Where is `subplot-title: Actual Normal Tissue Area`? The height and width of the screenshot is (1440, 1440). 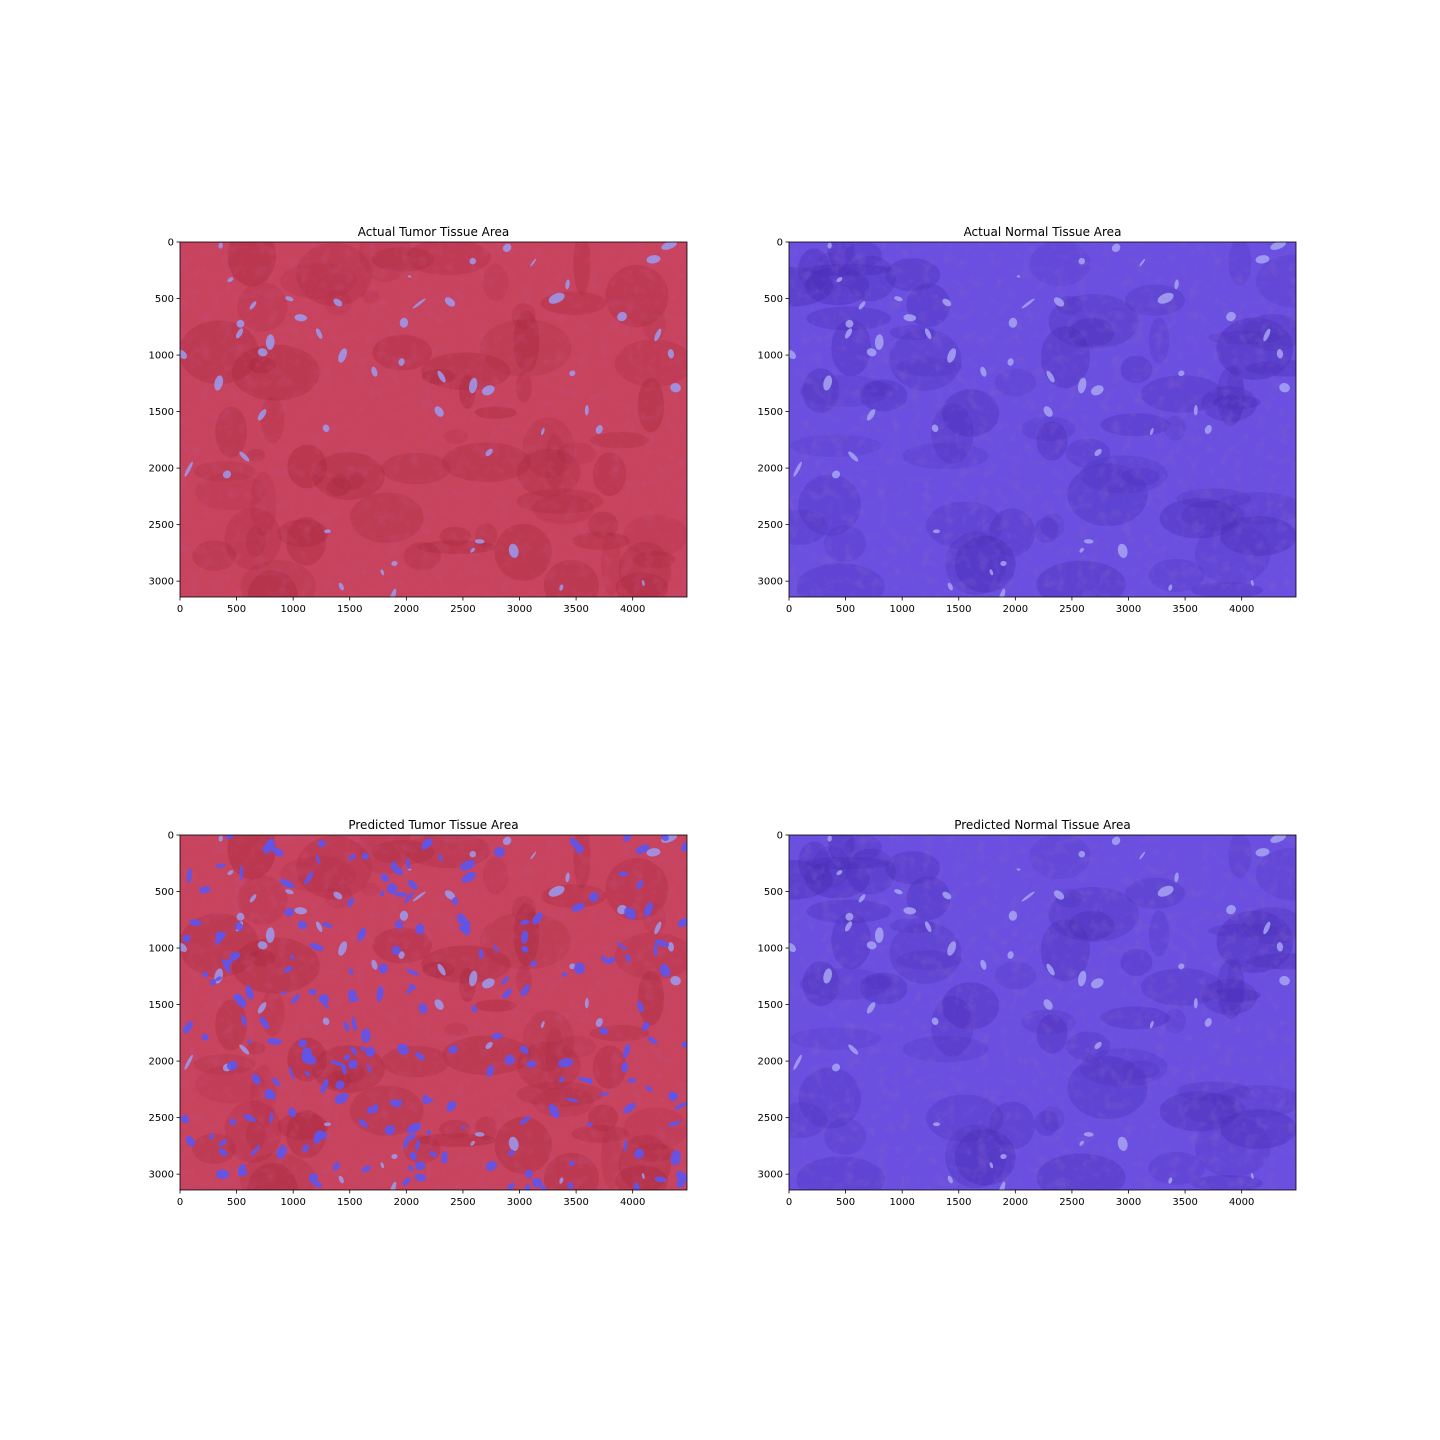
subplot-title: Actual Normal Tissue Area is located at coordinates (1043, 232).